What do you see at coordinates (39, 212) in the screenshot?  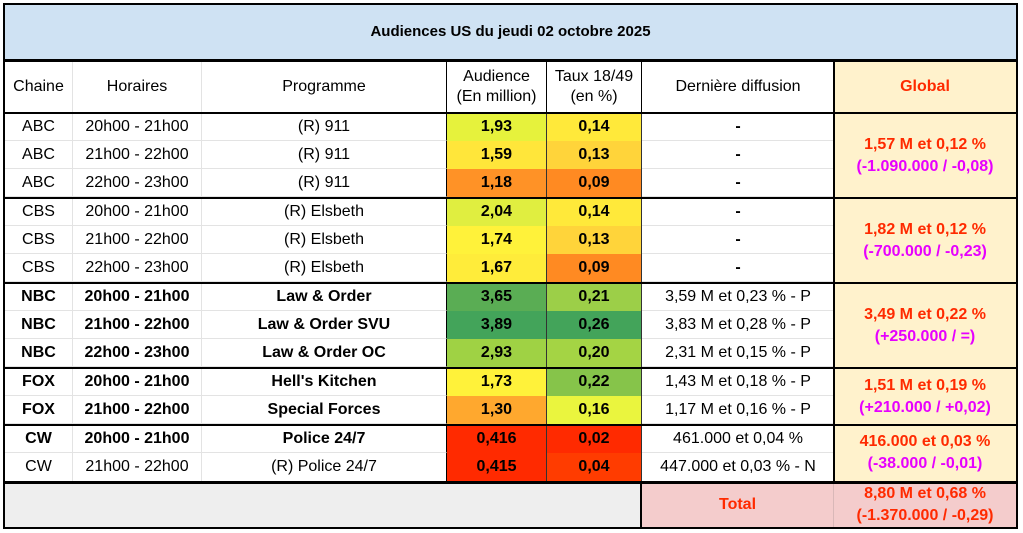 I see `row-4-chaine: CBS` at bounding box center [39, 212].